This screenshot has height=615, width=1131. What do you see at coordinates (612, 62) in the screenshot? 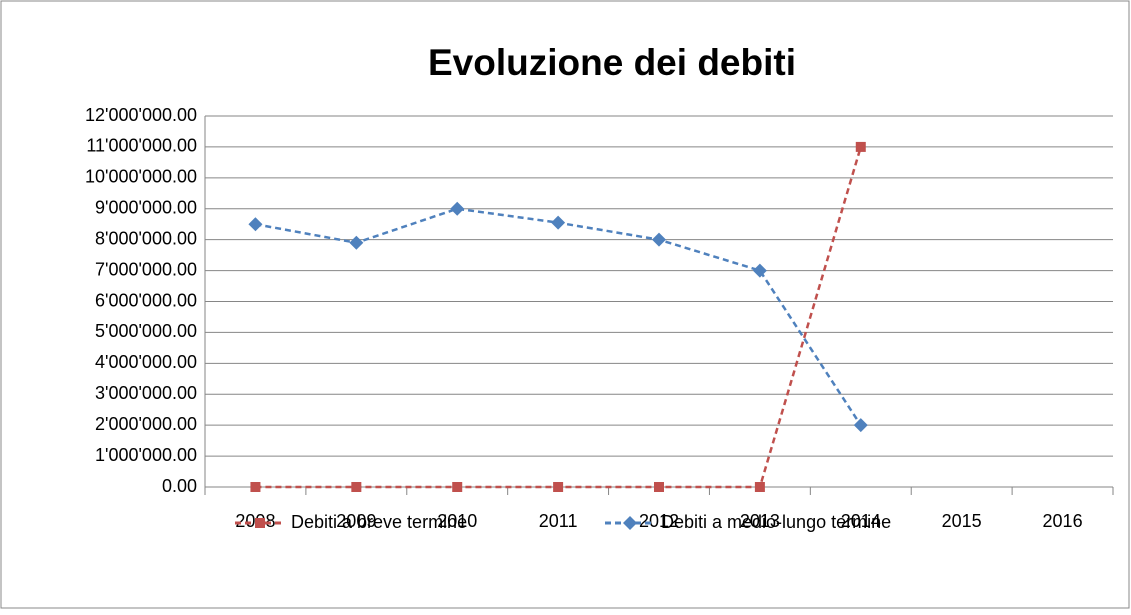
I see `chart-title: Evoluzione dei debiti` at bounding box center [612, 62].